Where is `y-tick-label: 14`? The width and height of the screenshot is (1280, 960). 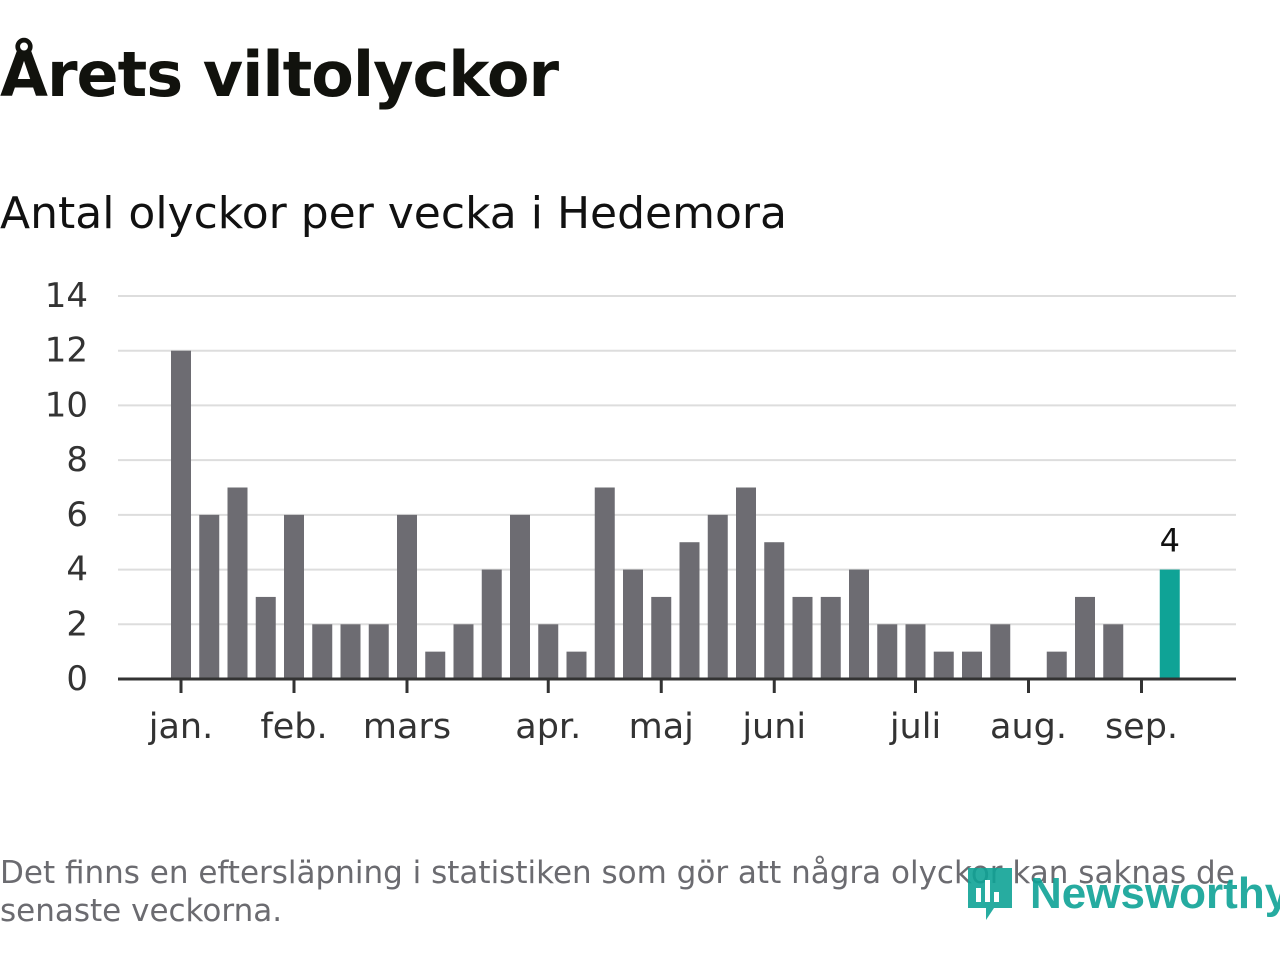
y-tick-label: 14 is located at coordinates (66, 296).